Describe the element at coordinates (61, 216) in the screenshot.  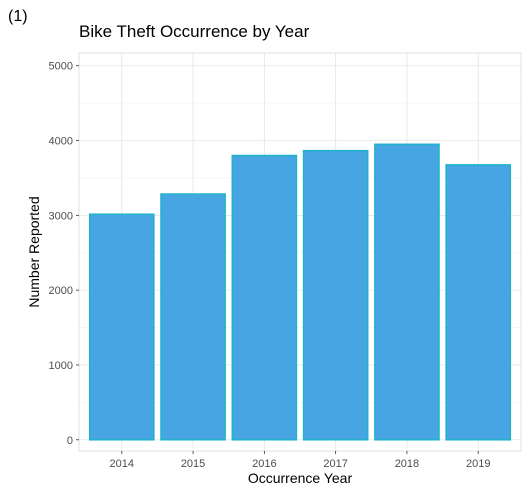
I see `y-tick-label: 3000` at that location.